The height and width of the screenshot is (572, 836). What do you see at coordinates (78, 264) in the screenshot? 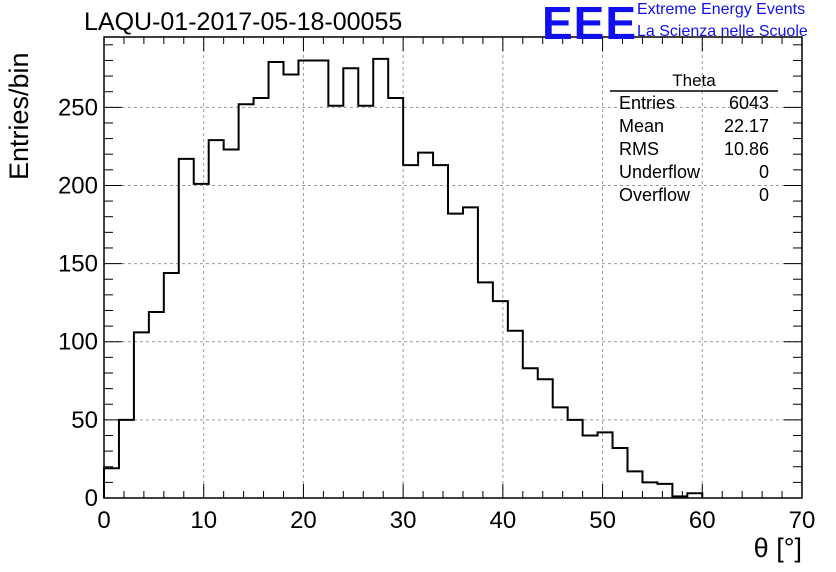
I see `y-tick-label: 150` at bounding box center [78, 264].